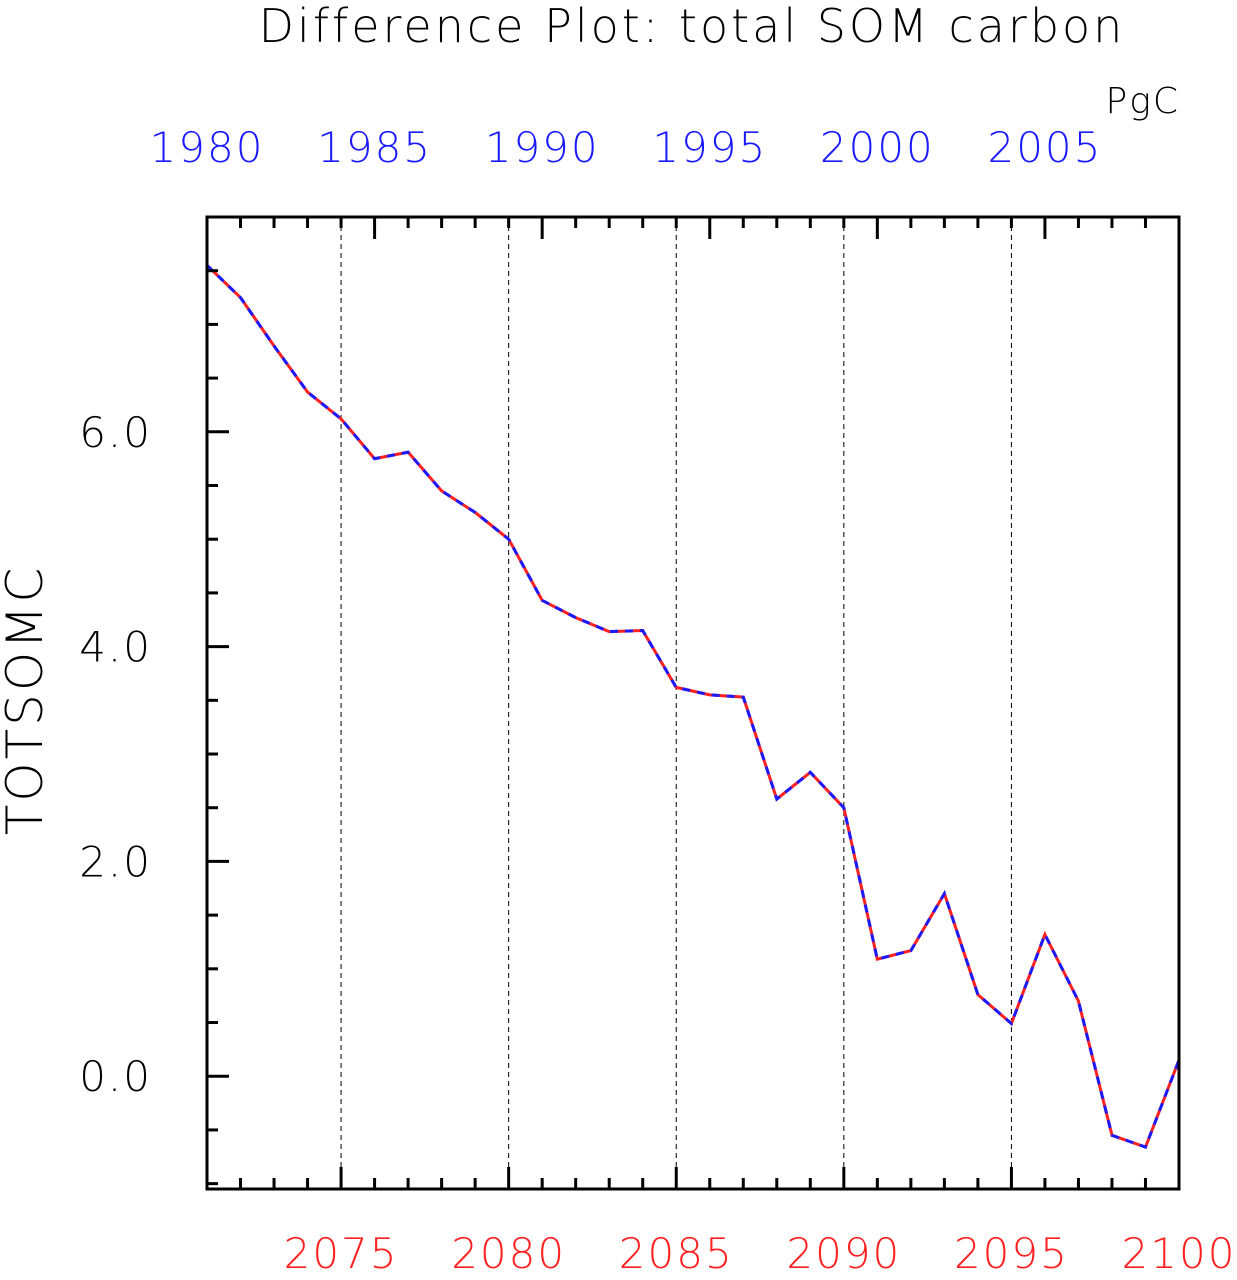 The height and width of the screenshot is (1280, 1237). Describe the element at coordinates (1044, 147) in the screenshot. I see `x-tick-label-top: 2005` at that location.